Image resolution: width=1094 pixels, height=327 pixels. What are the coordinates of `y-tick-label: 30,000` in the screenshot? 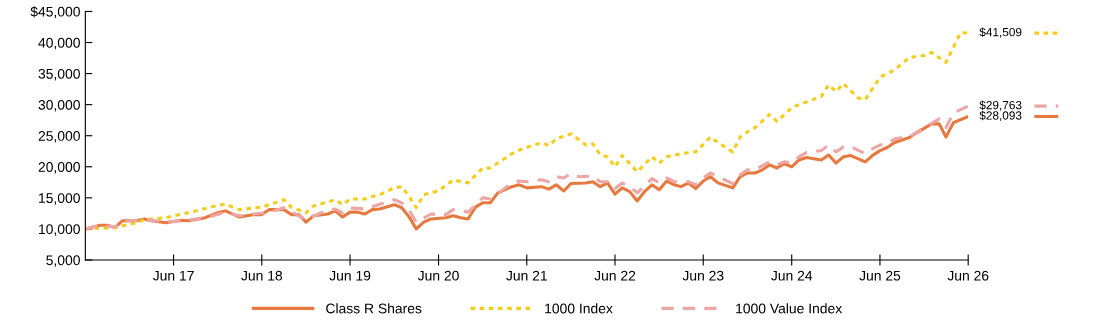 It's located at (59, 105).